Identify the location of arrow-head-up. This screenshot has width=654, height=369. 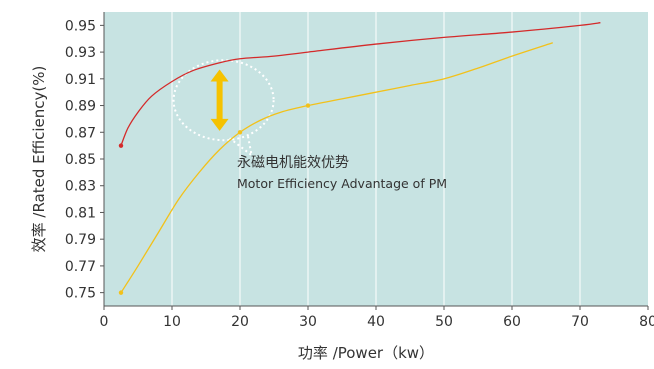
(219, 75).